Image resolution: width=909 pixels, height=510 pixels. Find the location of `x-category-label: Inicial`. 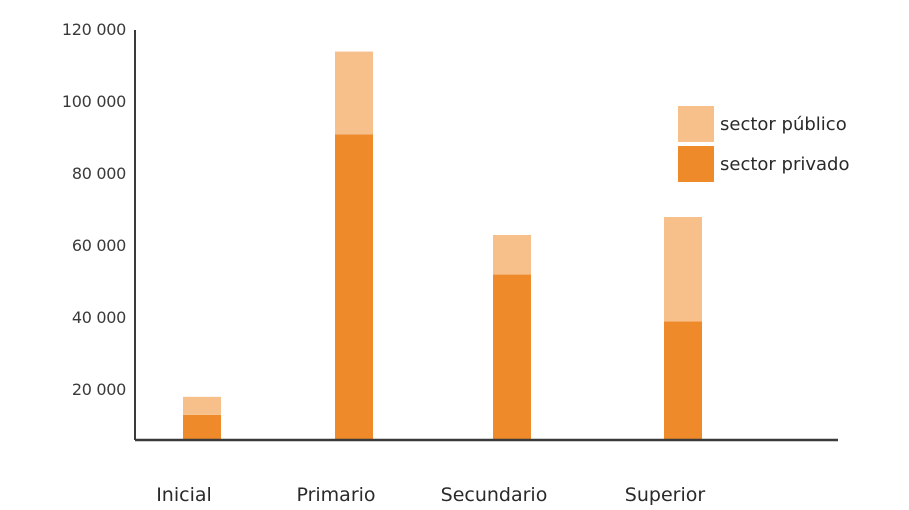

x-category-label: Inicial is located at coordinates (184, 495).